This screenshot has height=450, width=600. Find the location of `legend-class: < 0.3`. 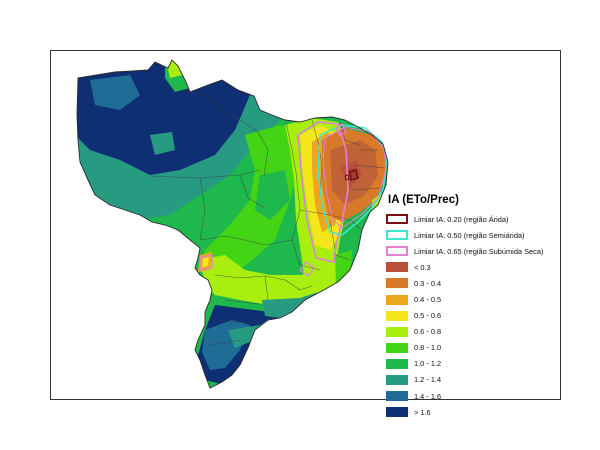

legend-class: < 0.3 is located at coordinates (472, 267).